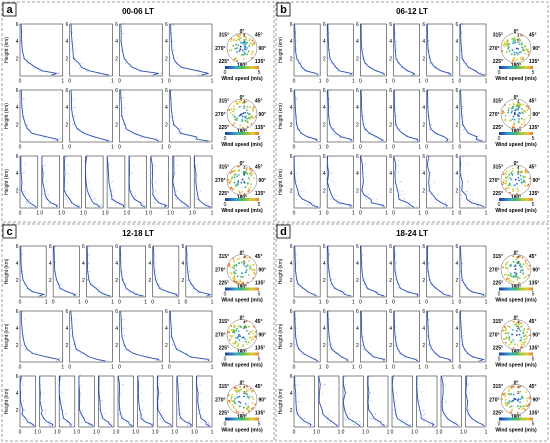 The image size is (550, 443). I want to click on rose-direction-label: 45°, so click(259, 168).